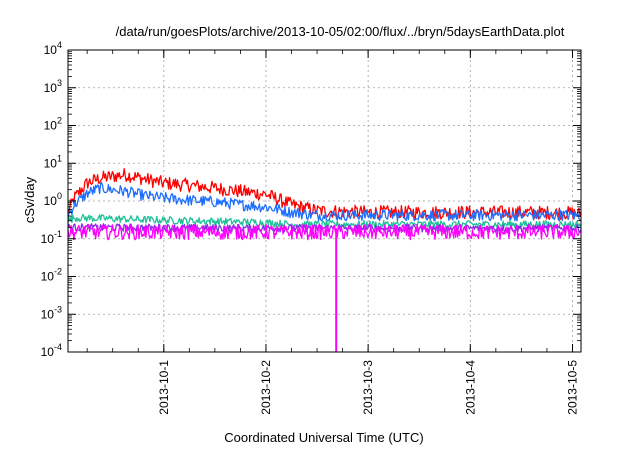 This screenshot has height=453, width=640. Describe the element at coordinates (53, 48) in the screenshot. I see `y-tick-label: 10⁴` at that location.